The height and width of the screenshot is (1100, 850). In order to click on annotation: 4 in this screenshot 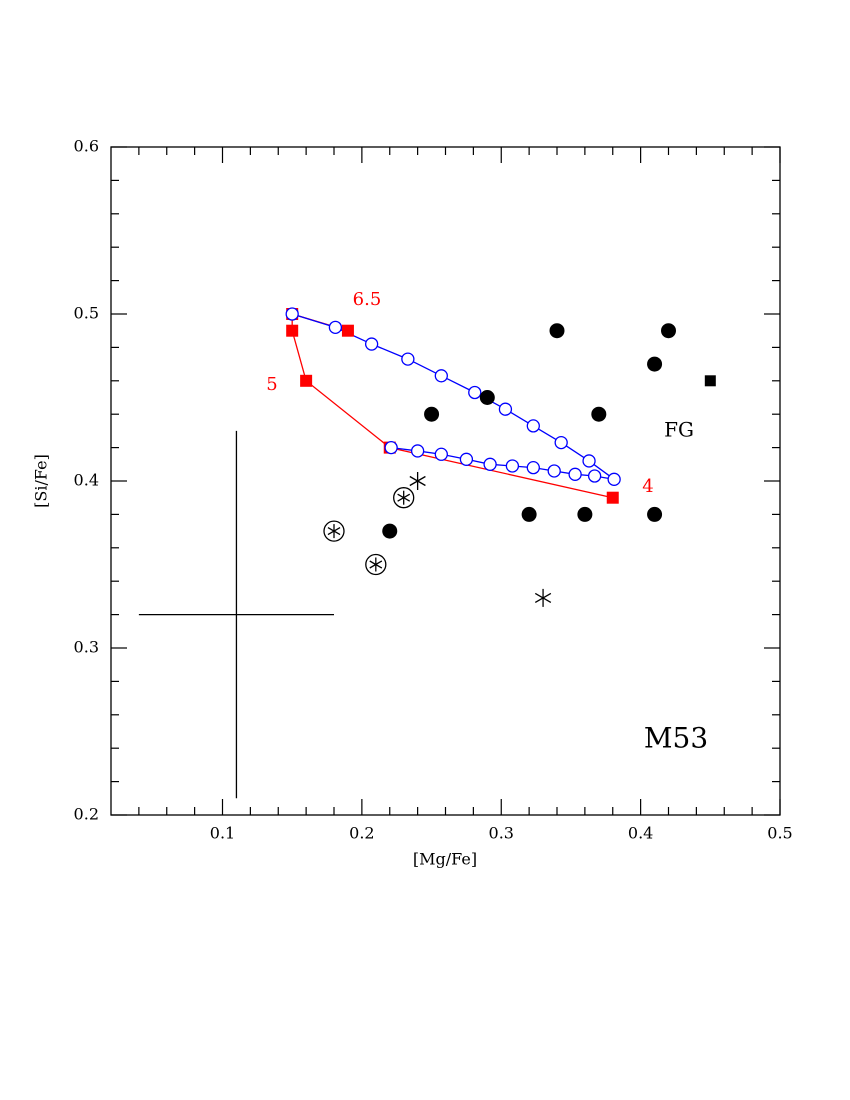, I will do `click(647, 486)`.